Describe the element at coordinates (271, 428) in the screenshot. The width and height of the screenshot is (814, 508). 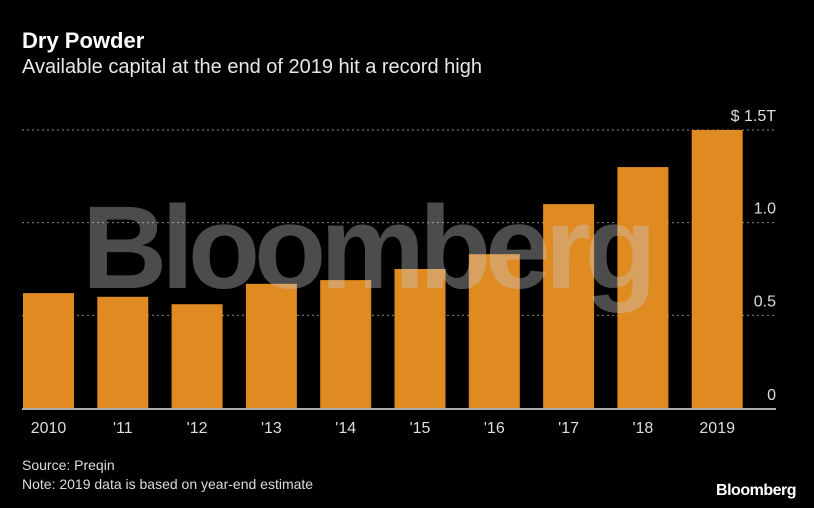
I see `x-tick-label: '13` at that location.